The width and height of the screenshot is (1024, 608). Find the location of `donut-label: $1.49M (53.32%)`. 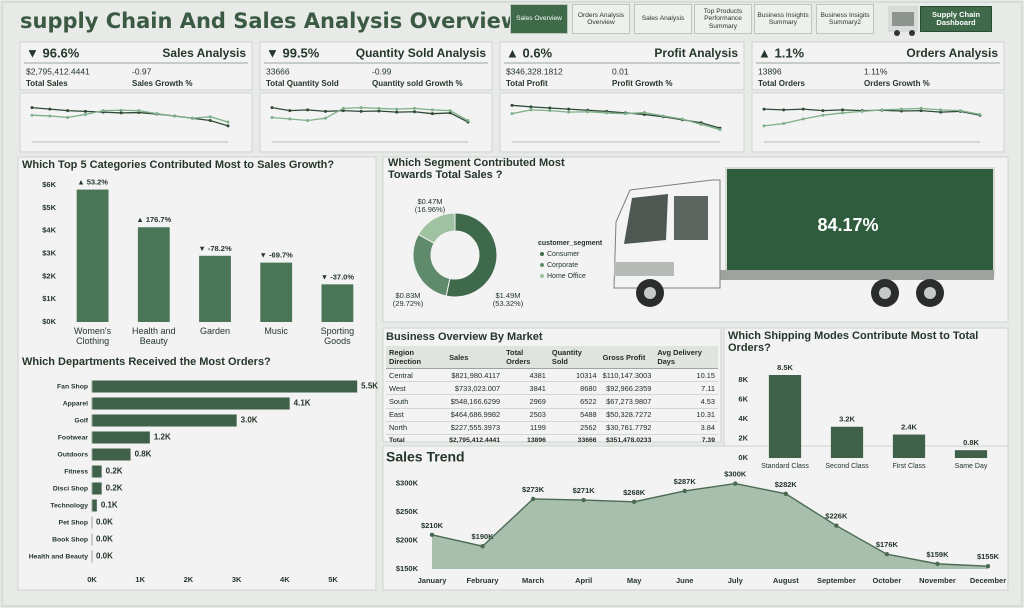

donut-label: $1.49M (53.32%) is located at coordinates (508, 300).